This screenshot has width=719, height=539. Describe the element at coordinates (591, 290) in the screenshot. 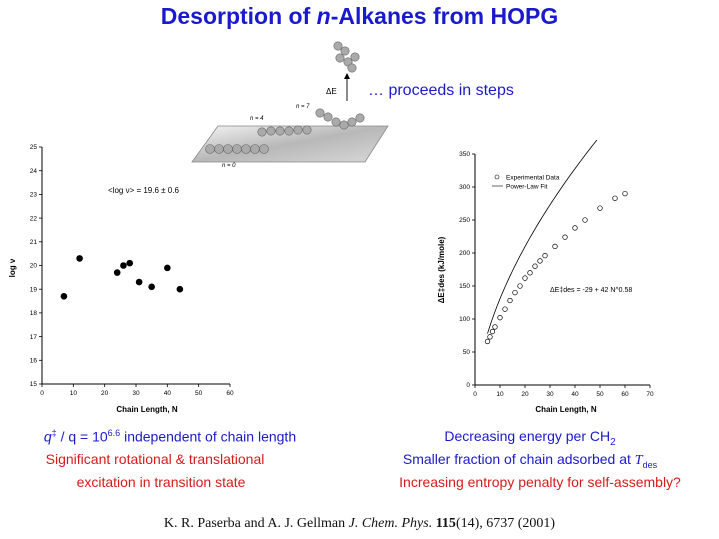

I see `right-annotation: ΔE‡des = -29 + 42 N^0.58` at that location.